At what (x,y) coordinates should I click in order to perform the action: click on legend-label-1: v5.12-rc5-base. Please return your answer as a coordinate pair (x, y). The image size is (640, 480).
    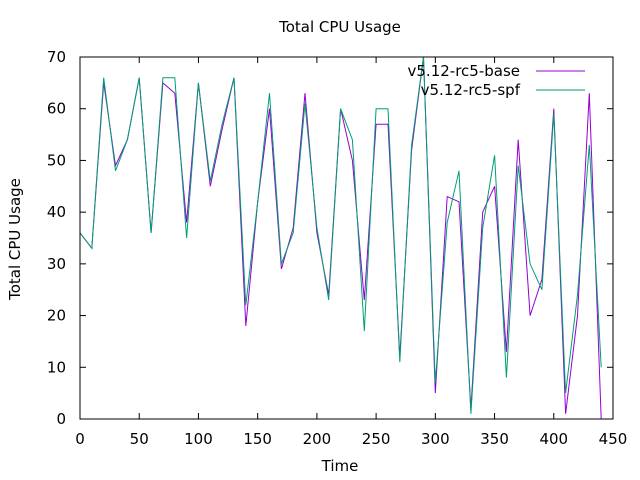
    Looking at the image, I should click on (464, 71).